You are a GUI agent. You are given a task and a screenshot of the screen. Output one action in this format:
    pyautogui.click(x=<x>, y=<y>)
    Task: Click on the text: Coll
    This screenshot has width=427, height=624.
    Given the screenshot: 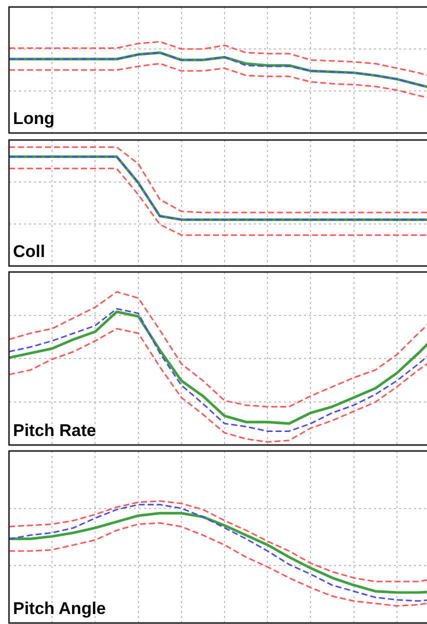 What is the action you would take?
    pyautogui.click(x=29, y=252)
    